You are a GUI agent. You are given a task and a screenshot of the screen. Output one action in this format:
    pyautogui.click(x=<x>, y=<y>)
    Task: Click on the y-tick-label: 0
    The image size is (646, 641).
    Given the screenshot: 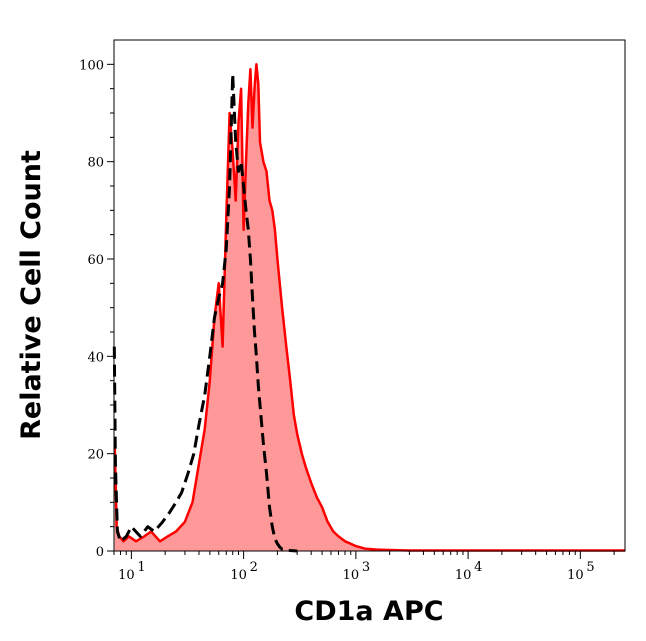 What is the action you would take?
    pyautogui.click(x=100, y=552)
    